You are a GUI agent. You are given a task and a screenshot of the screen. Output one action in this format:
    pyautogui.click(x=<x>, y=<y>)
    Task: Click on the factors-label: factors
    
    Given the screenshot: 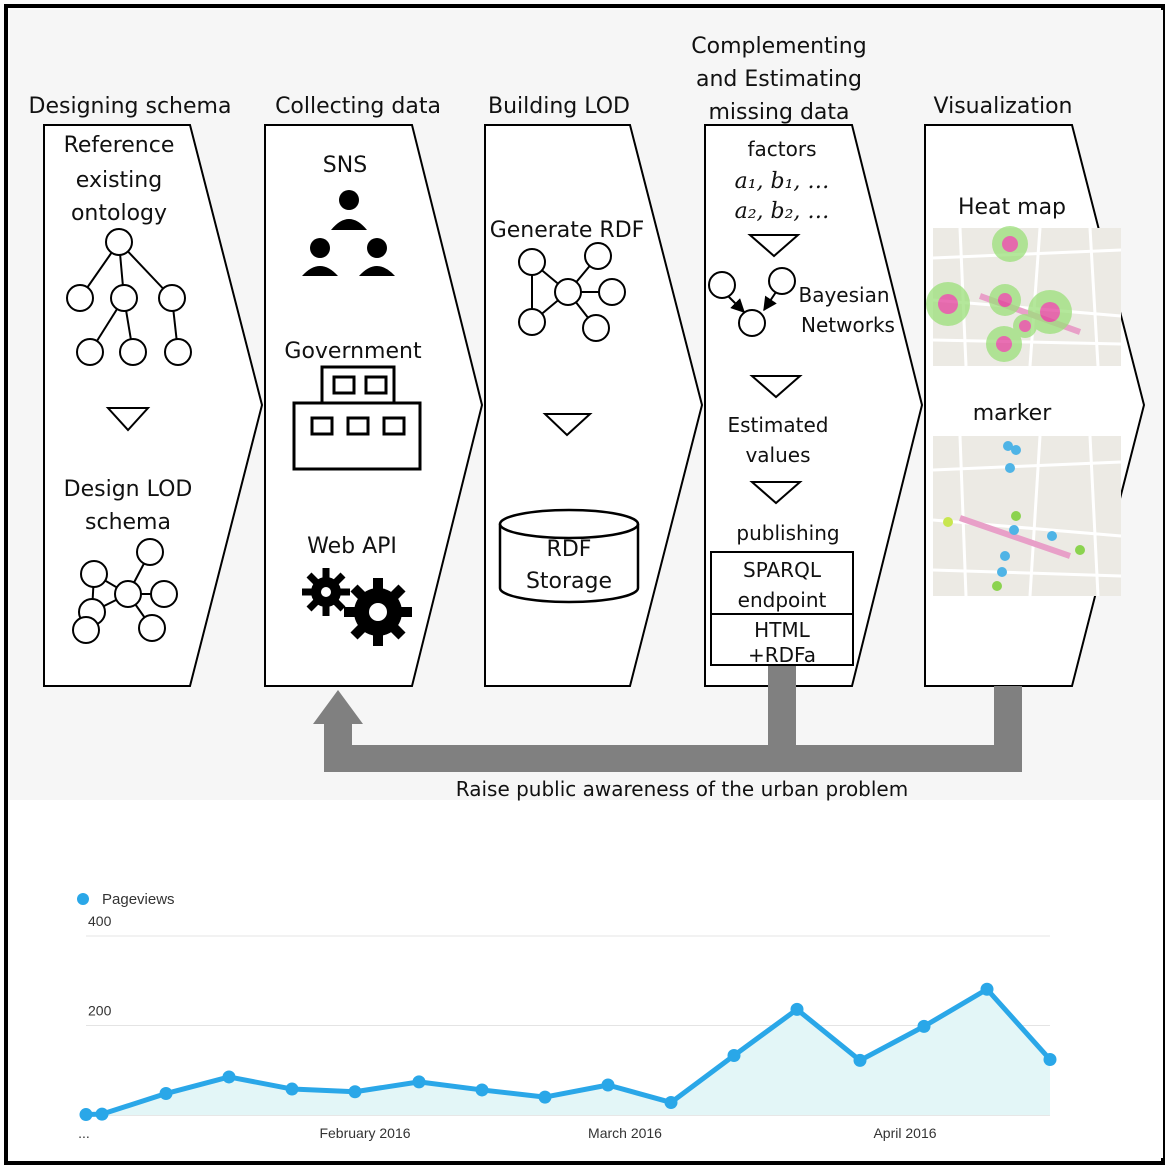 What is the action you would take?
    pyautogui.click(x=781, y=149)
    